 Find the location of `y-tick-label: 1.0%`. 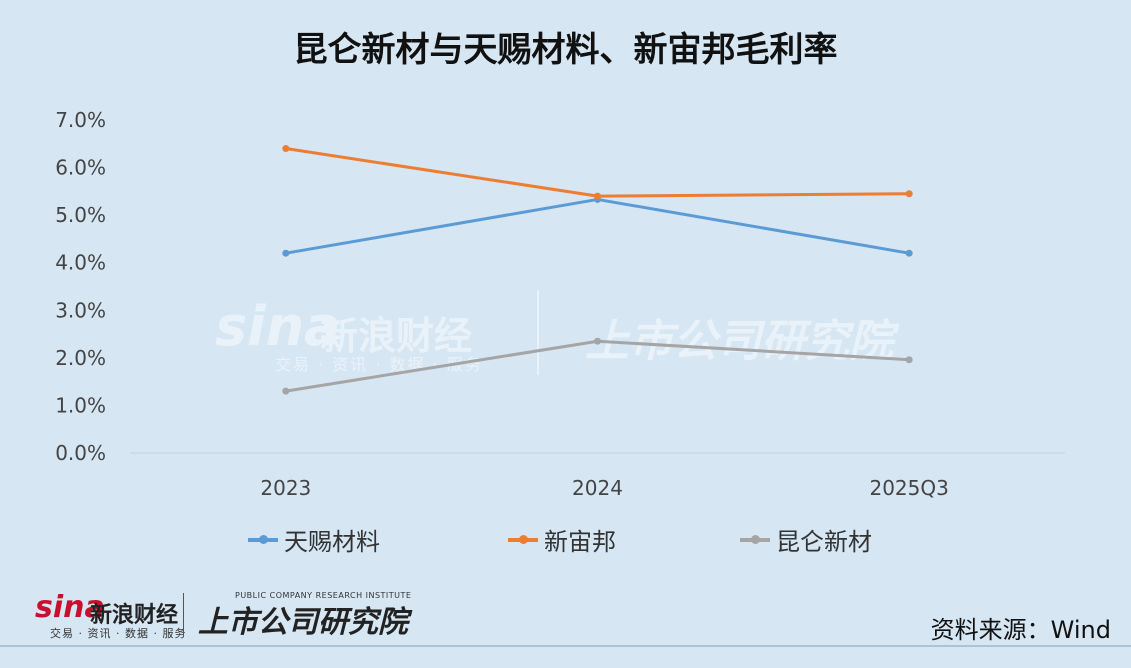

y-tick-label: 1.0% is located at coordinates (80, 405).